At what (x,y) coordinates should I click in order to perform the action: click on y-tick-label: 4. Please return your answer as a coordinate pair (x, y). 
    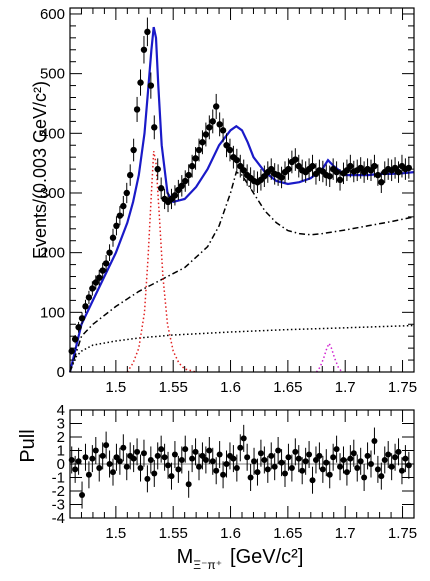
    Looking at the image, I should click on (61, 410).